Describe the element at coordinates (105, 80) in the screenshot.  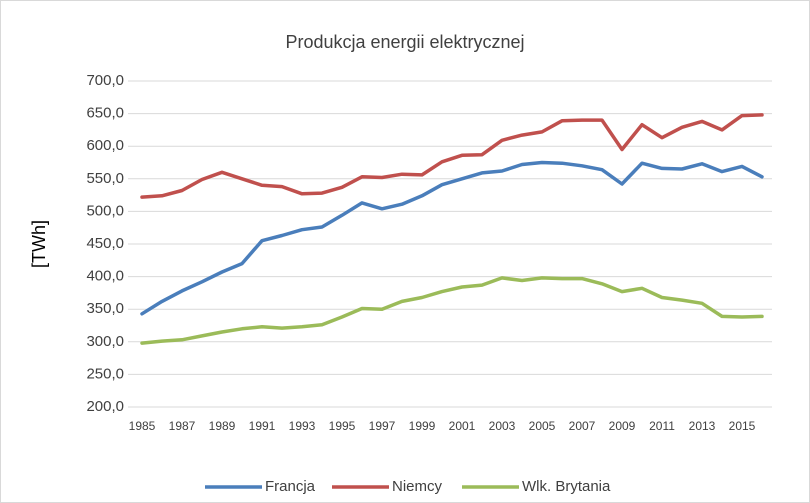
I see `y-tick-label: 700,0` at that location.